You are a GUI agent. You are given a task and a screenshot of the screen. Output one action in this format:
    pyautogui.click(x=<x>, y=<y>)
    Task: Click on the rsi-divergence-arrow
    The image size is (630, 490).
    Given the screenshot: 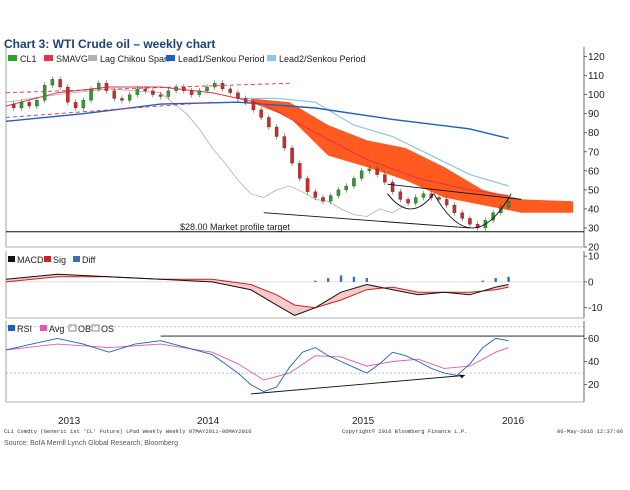 What is the action you would take?
    pyautogui.click(x=357, y=384)
    